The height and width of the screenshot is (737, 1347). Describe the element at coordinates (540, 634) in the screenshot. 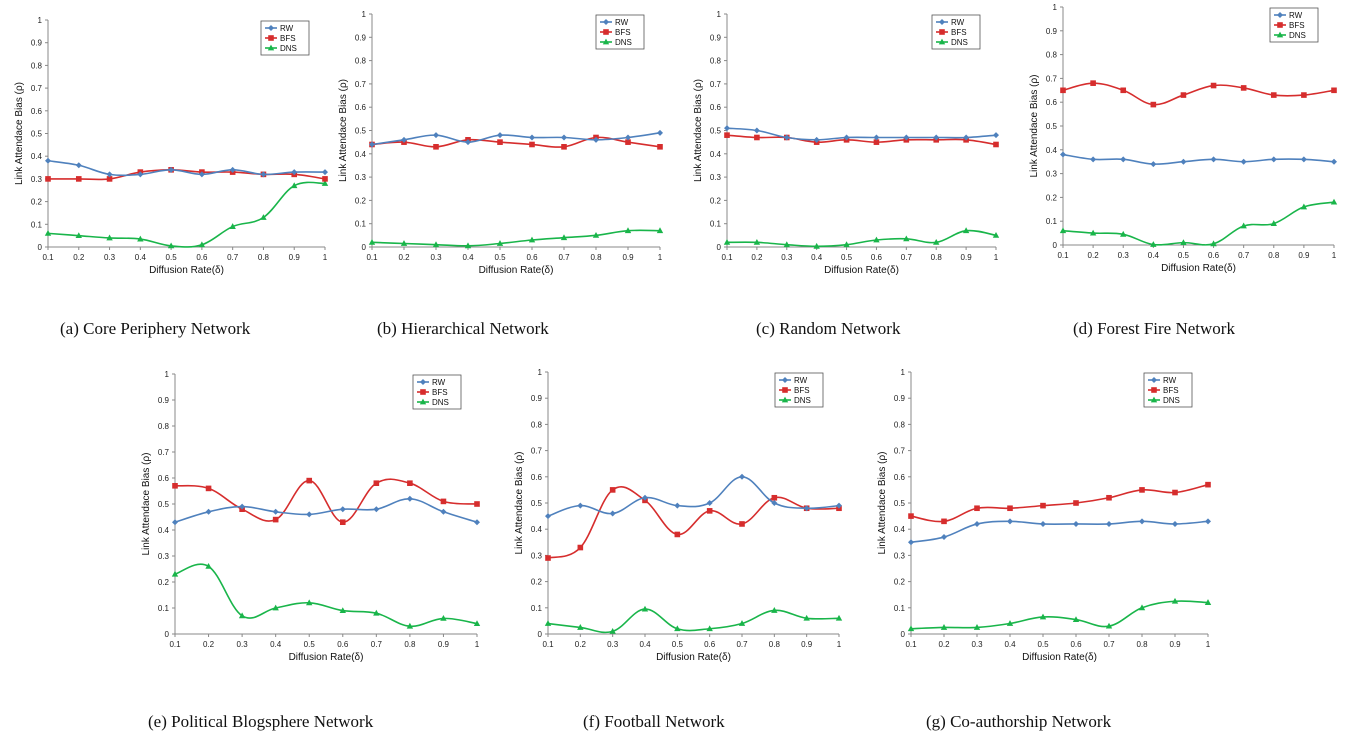

I see `y-tick-label: 0` at that location.